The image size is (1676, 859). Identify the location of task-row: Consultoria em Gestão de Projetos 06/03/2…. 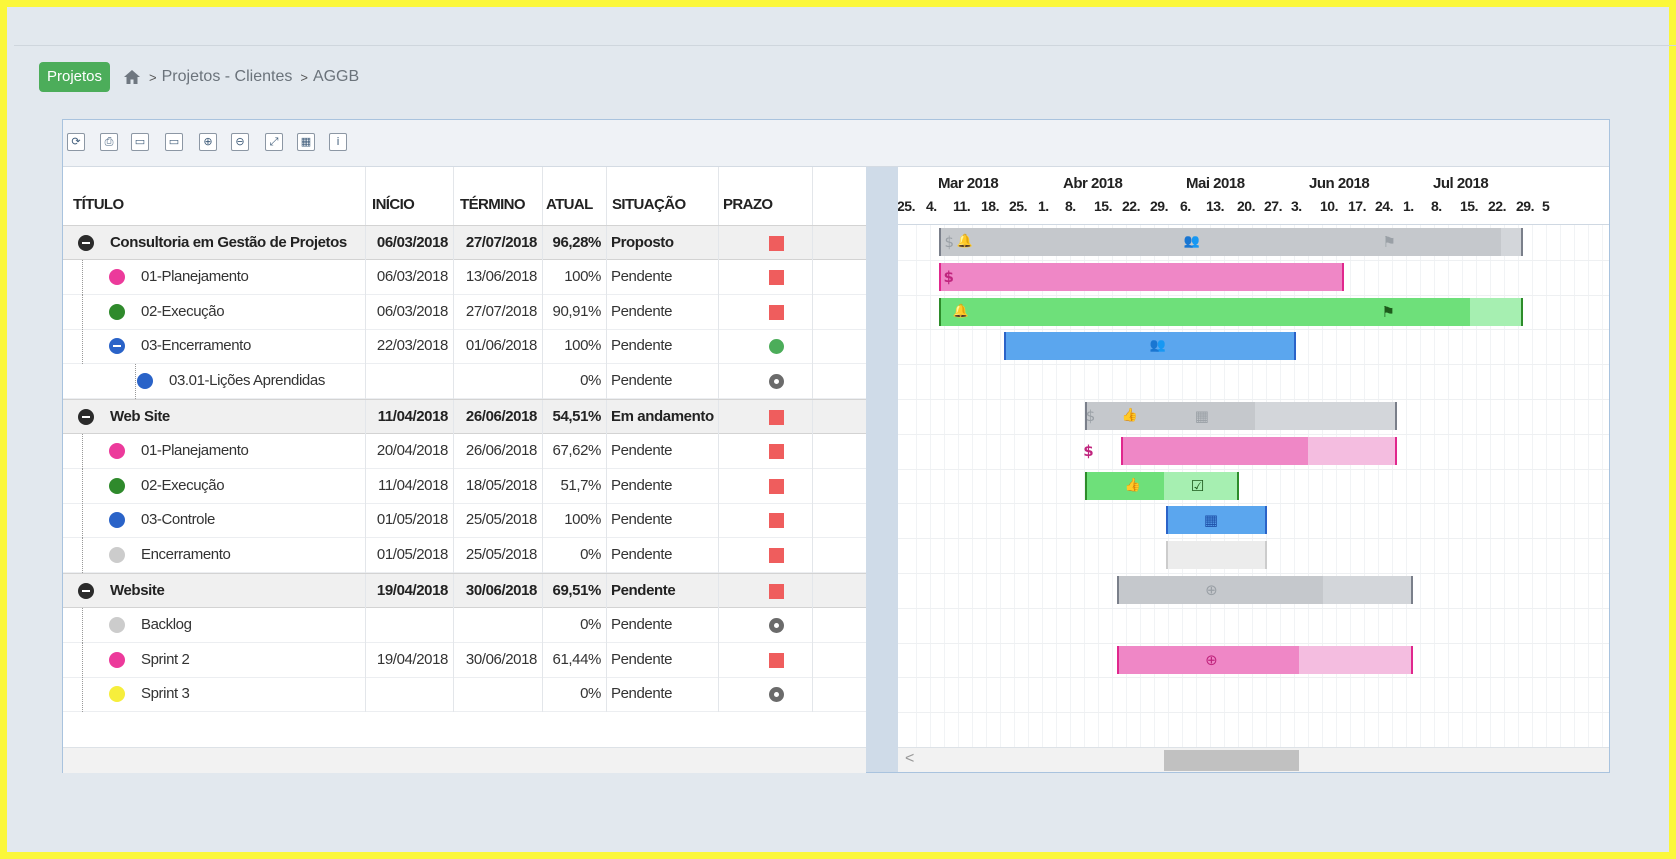
(464, 243).